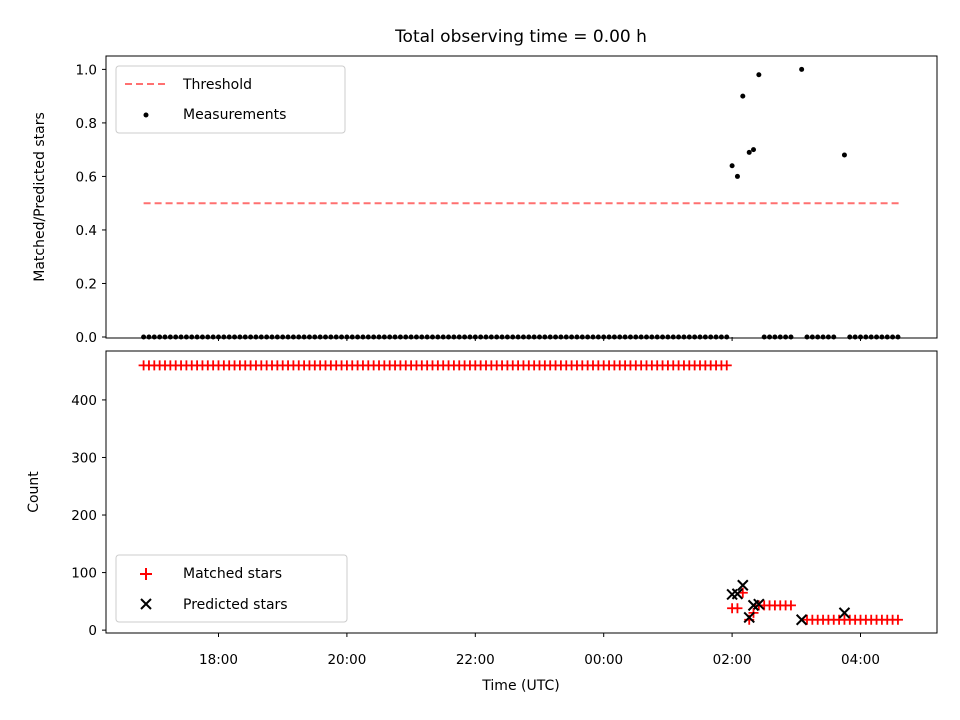  What do you see at coordinates (217, 85) in the screenshot?
I see `legend-threshold-label: Threshold` at bounding box center [217, 85].